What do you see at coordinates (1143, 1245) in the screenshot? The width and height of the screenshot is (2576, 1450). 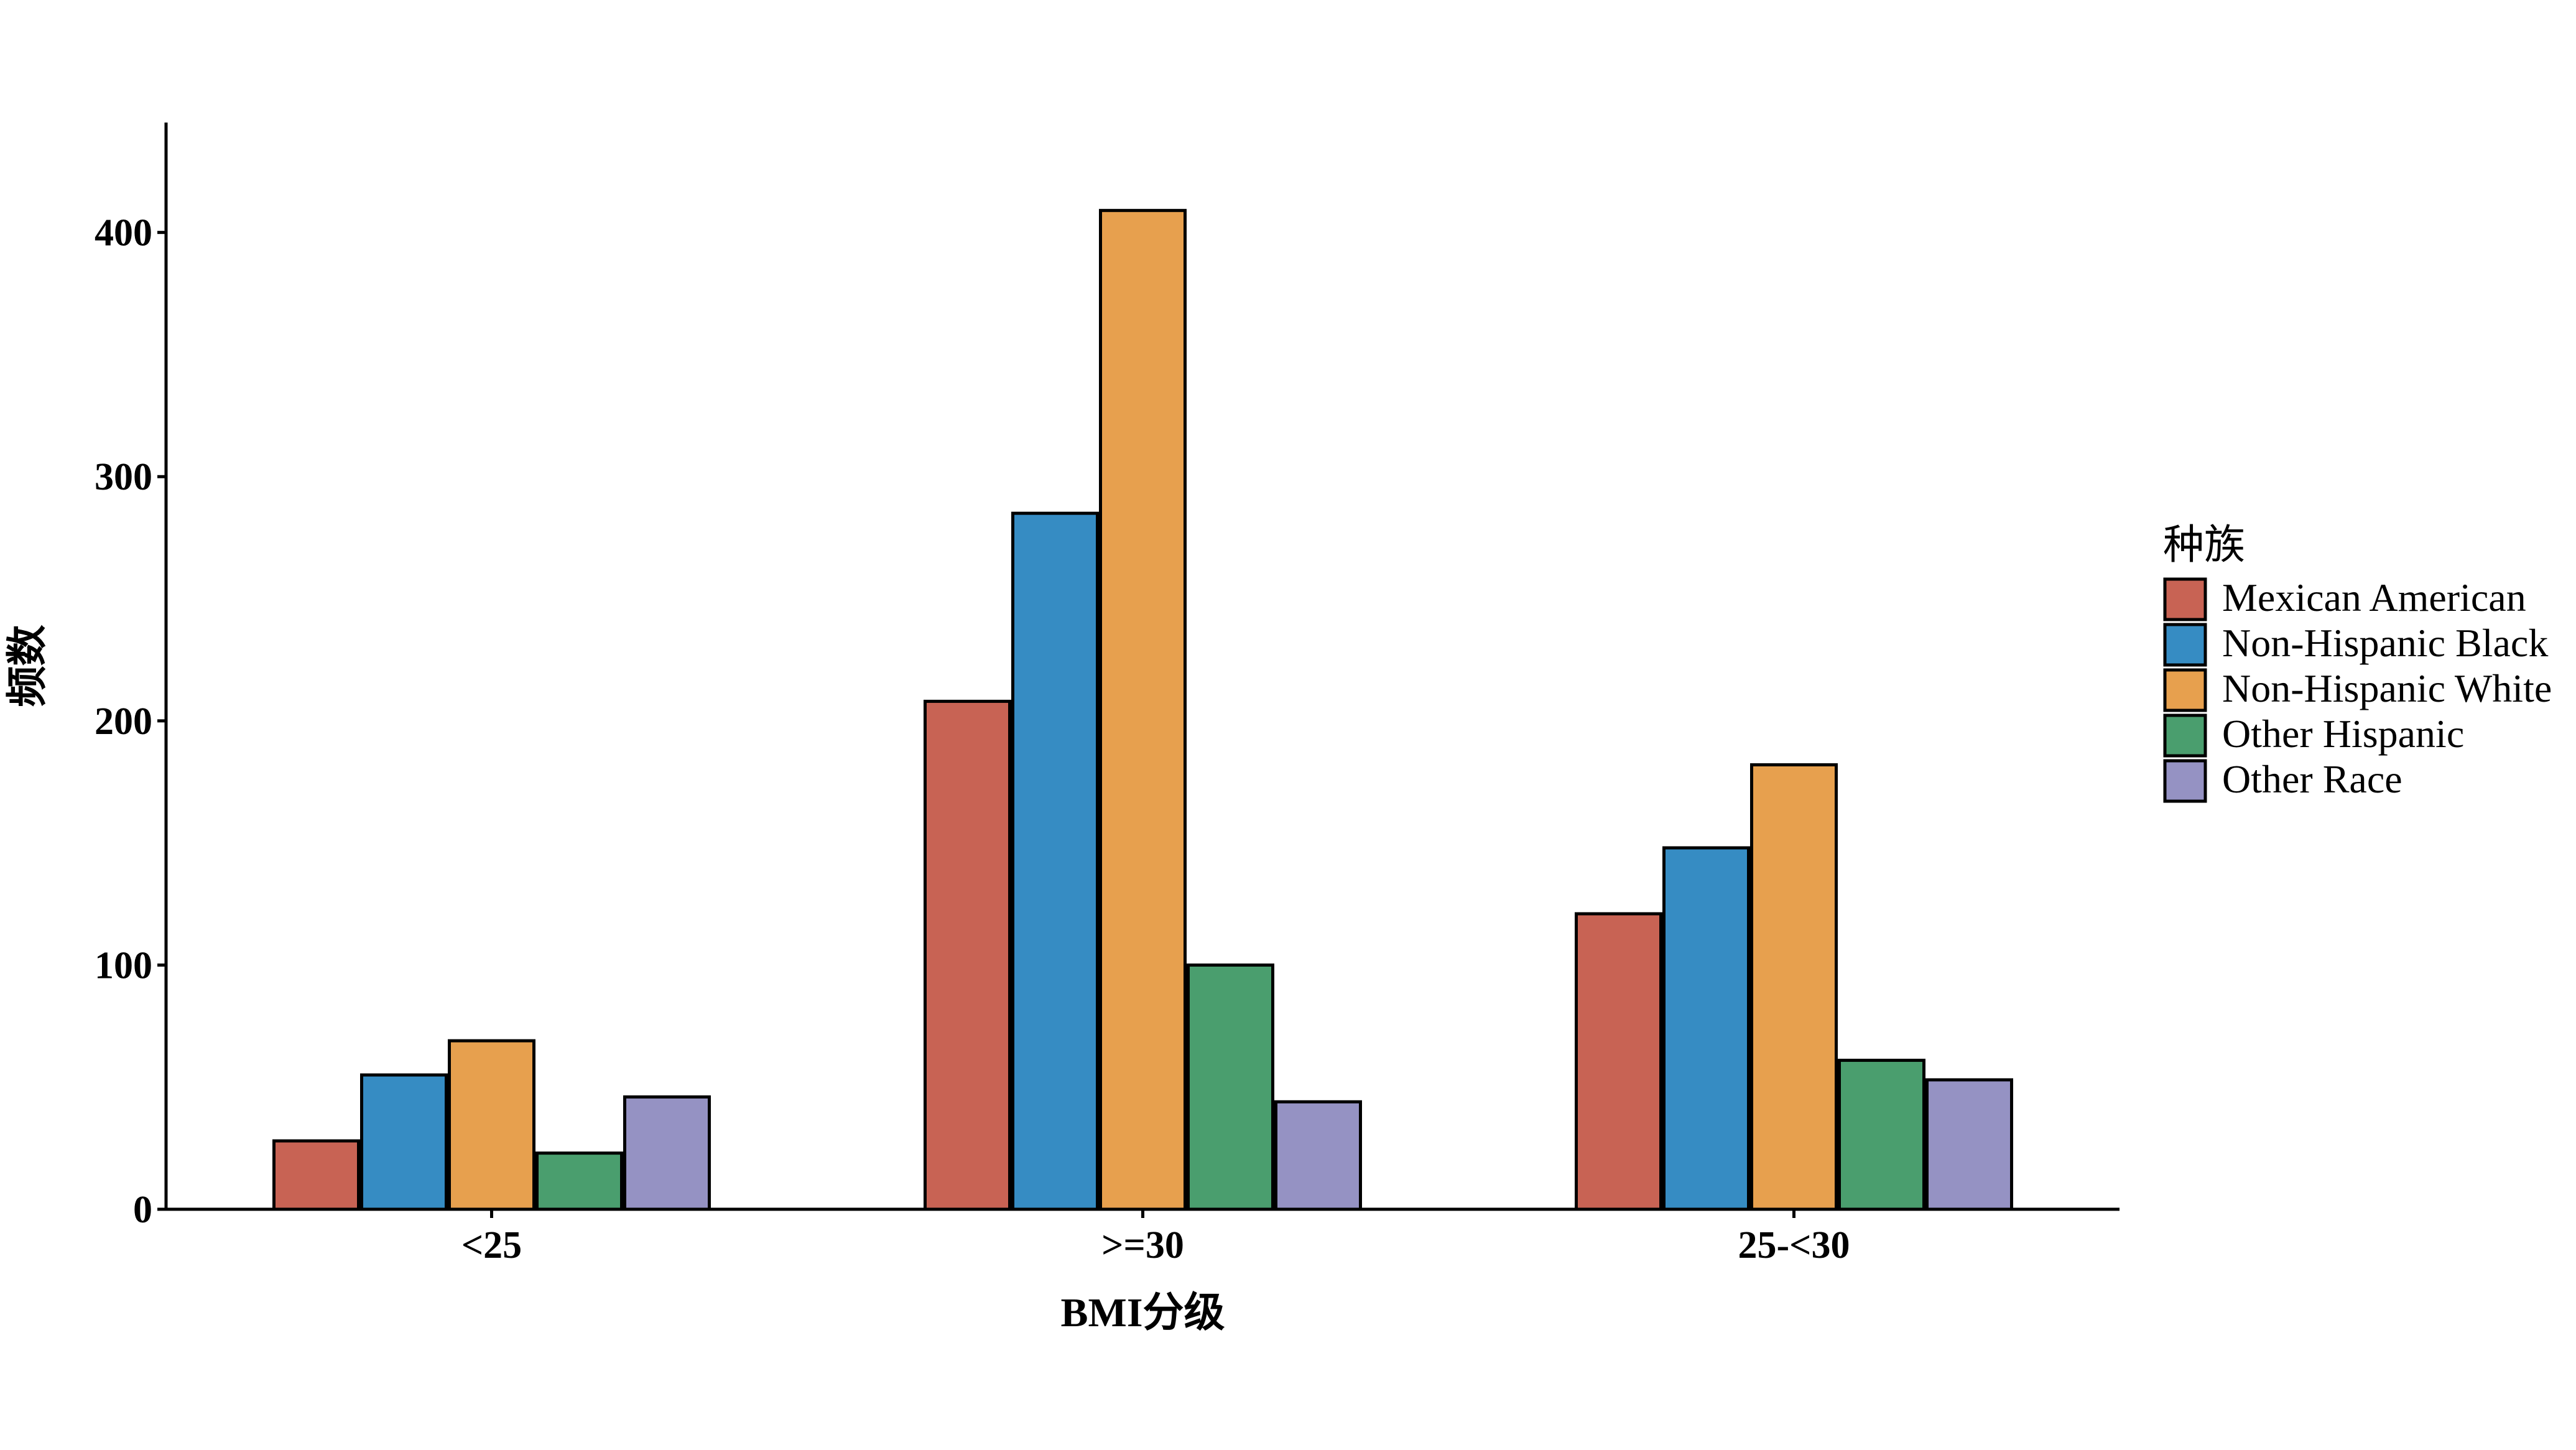 I see `x-tick-label: >=30` at bounding box center [1143, 1245].